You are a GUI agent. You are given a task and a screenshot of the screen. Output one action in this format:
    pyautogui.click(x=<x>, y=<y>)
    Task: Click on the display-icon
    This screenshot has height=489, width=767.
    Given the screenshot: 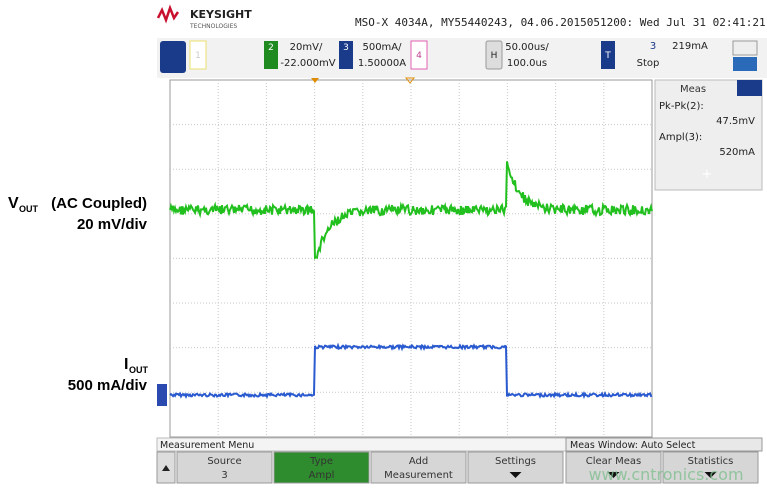 What is the action you would take?
    pyautogui.click(x=745, y=48)
    